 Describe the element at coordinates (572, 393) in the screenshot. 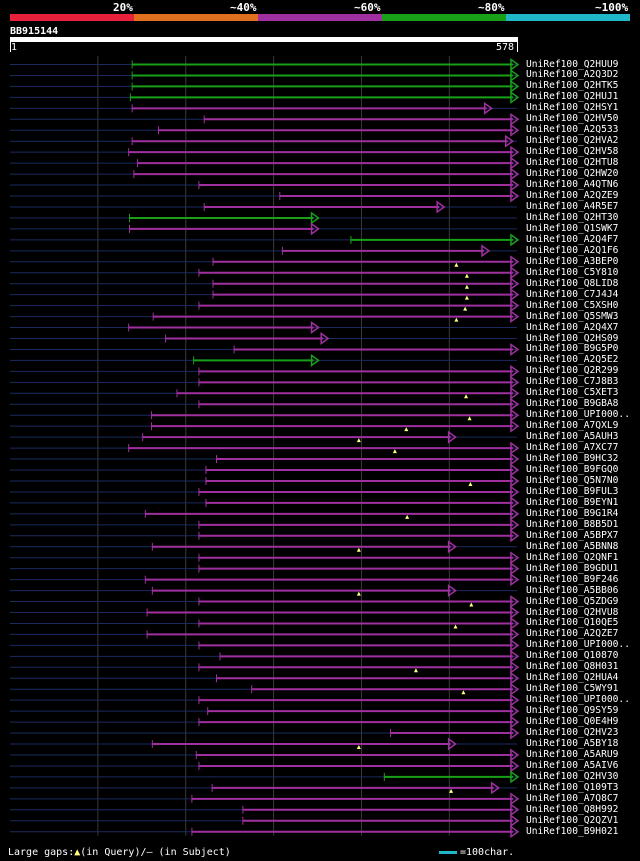

I see `hit-label: UniRef100_C5XET3` at that location.